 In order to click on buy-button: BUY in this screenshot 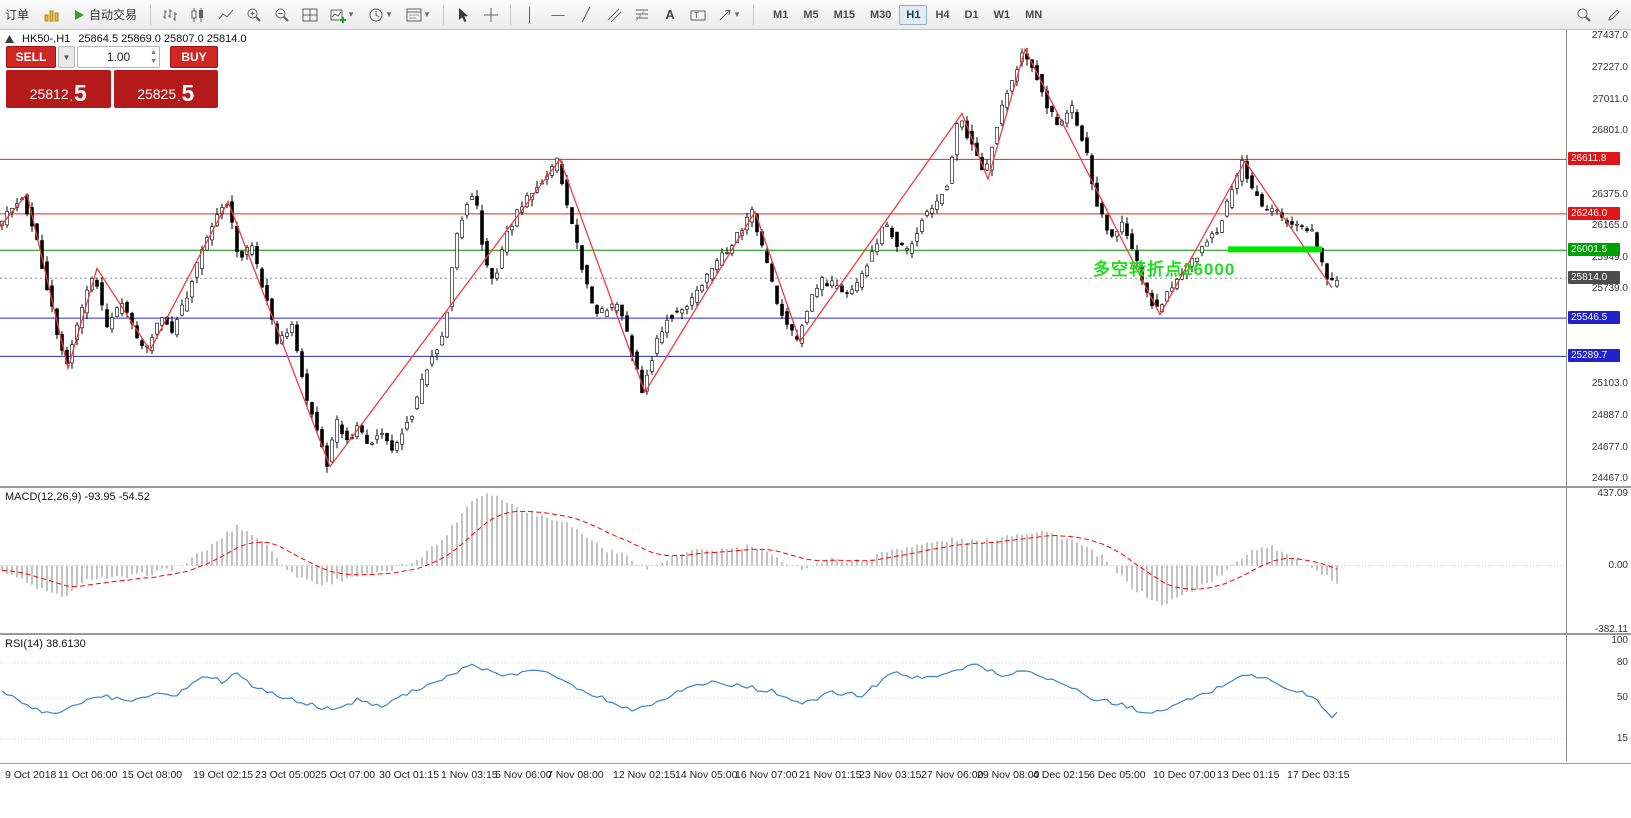, I will do `click(194, 57)`.